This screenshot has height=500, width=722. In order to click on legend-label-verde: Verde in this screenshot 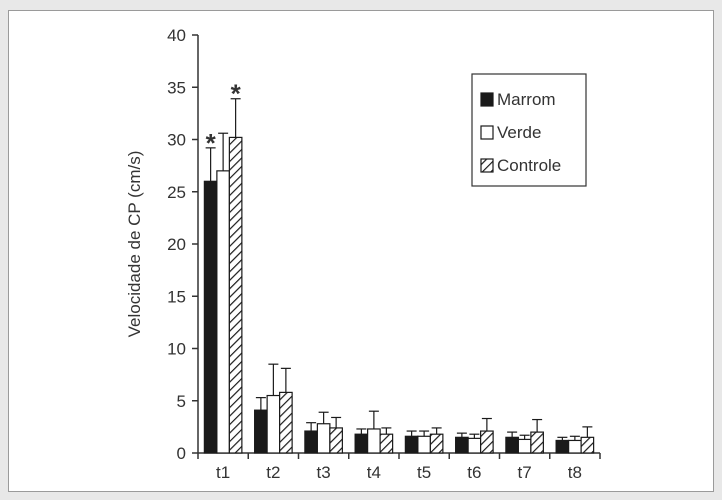, I will do `click(519, 132)`.